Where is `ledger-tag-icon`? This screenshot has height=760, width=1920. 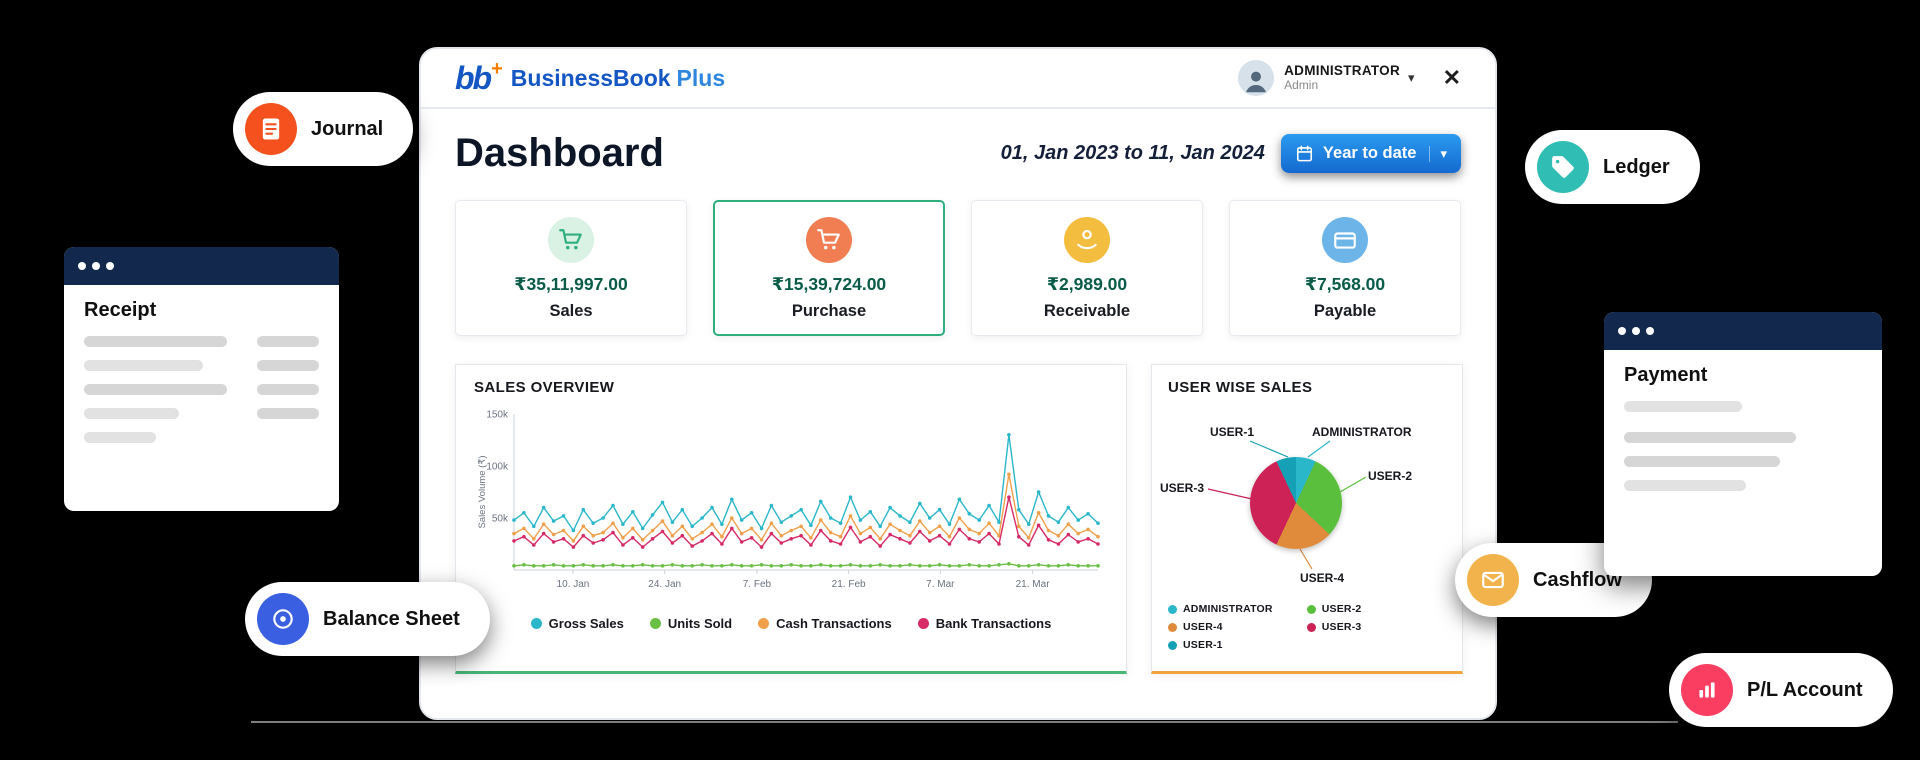
ledger-tag-icon is located at coordinates (1563, 167).